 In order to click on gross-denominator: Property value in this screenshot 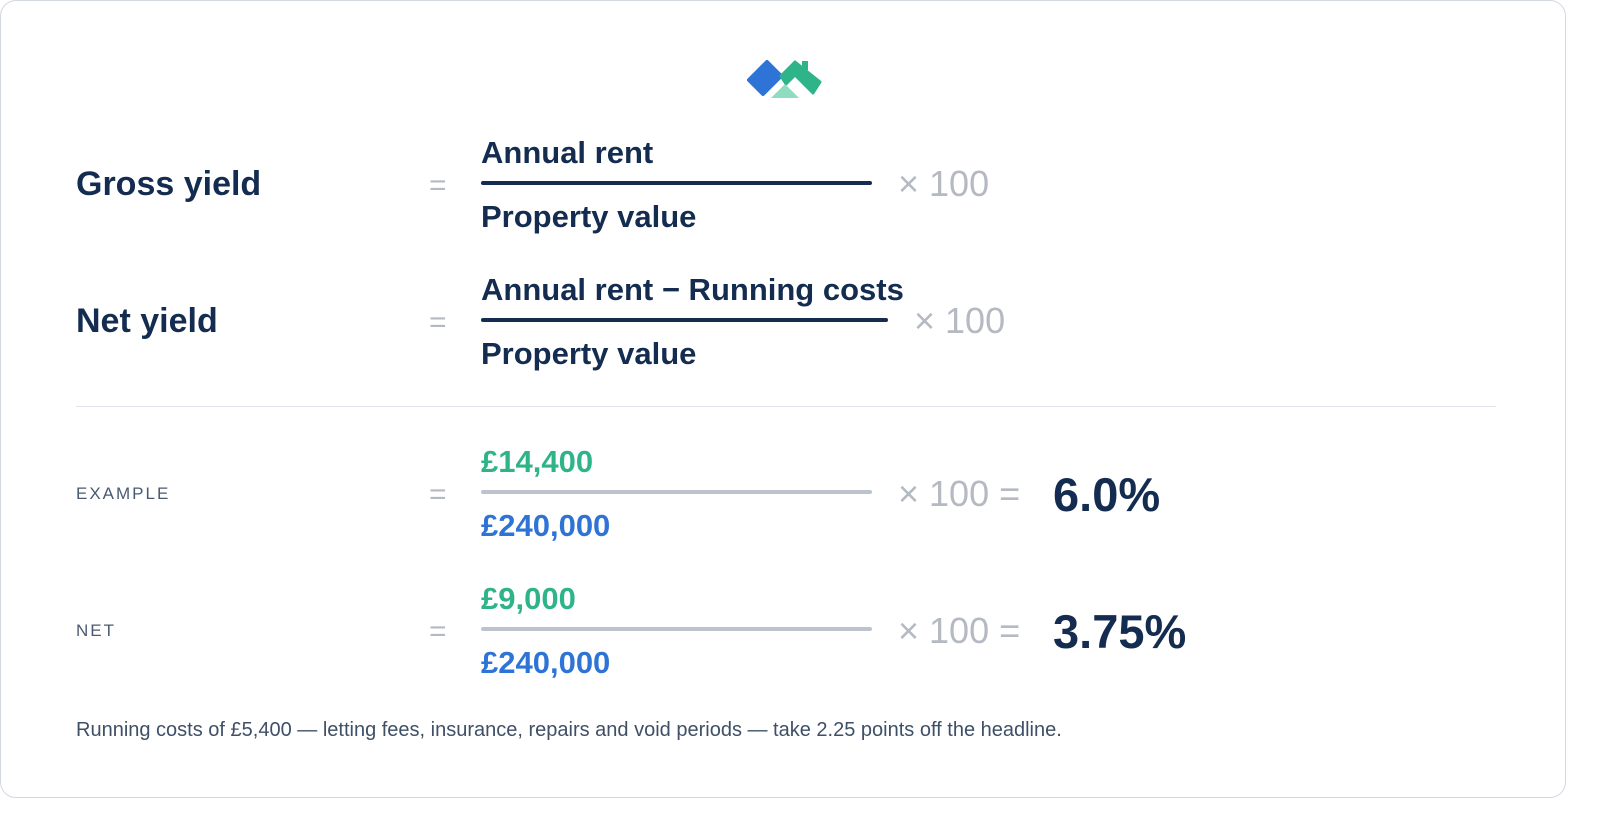, I will do `click(589, 216)`.